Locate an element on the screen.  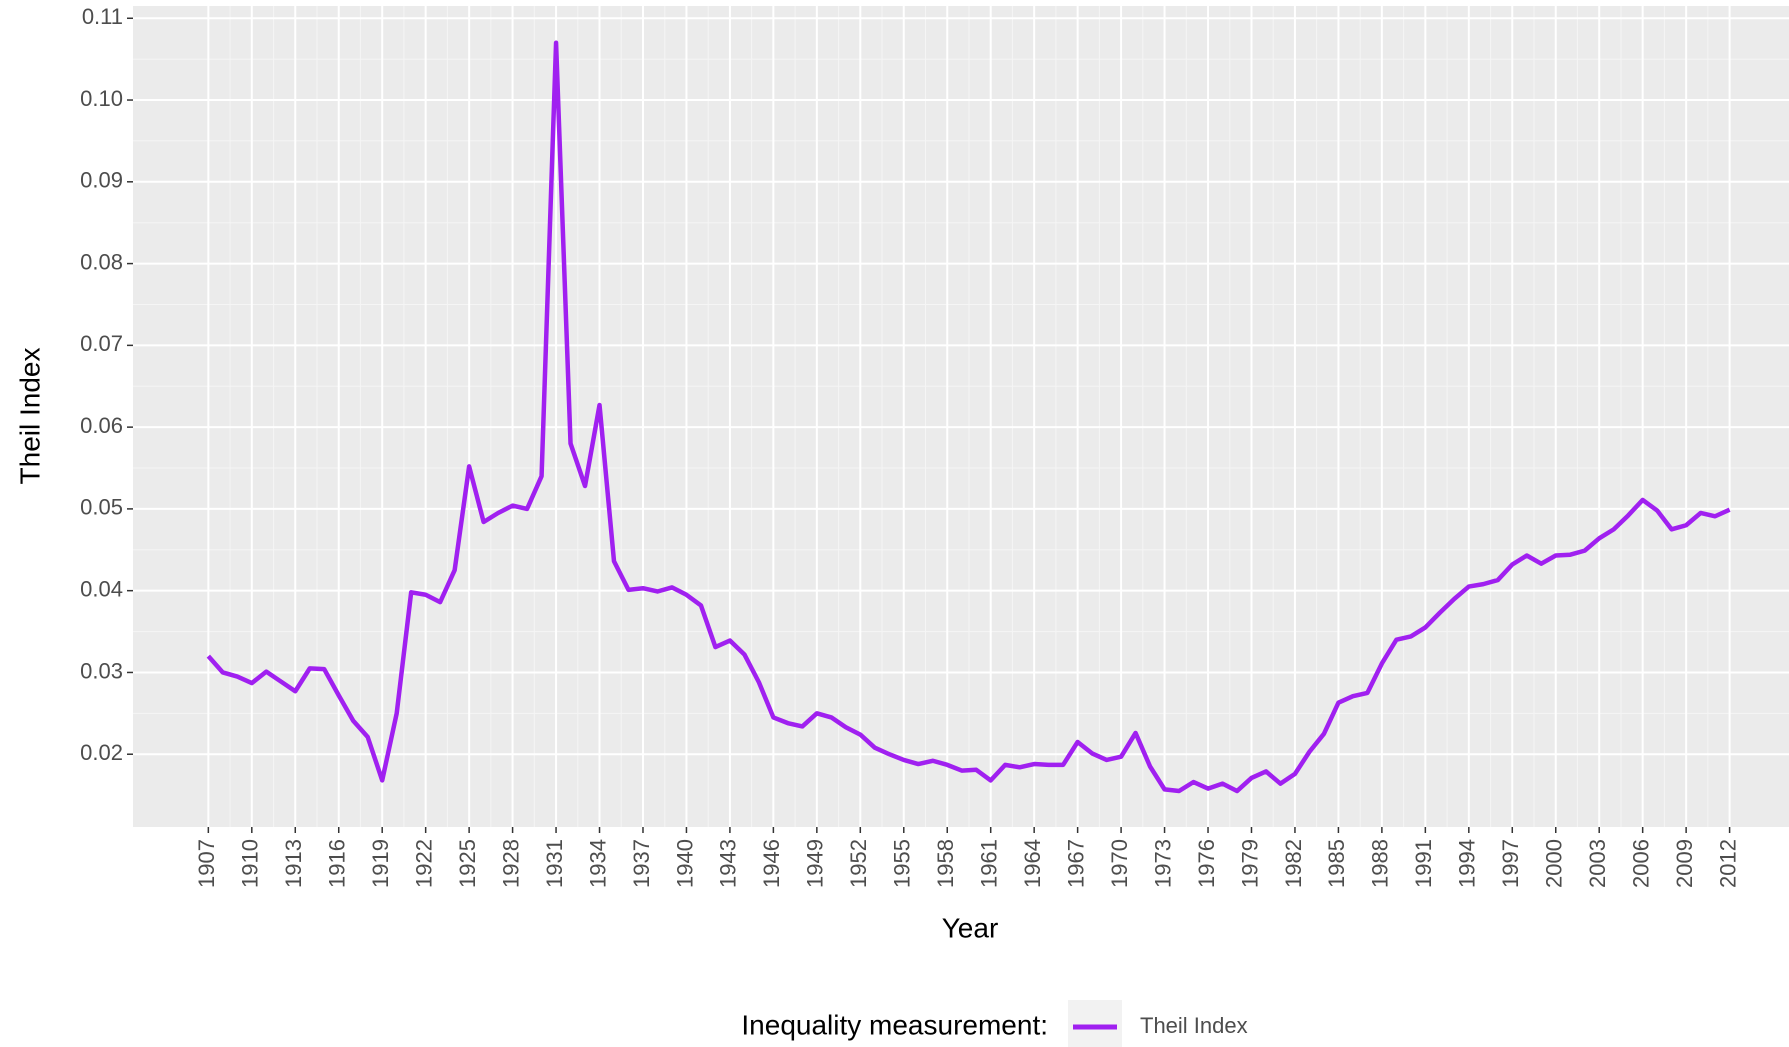
x-tick-label: 1964 is located at coordinates (1032, 863).